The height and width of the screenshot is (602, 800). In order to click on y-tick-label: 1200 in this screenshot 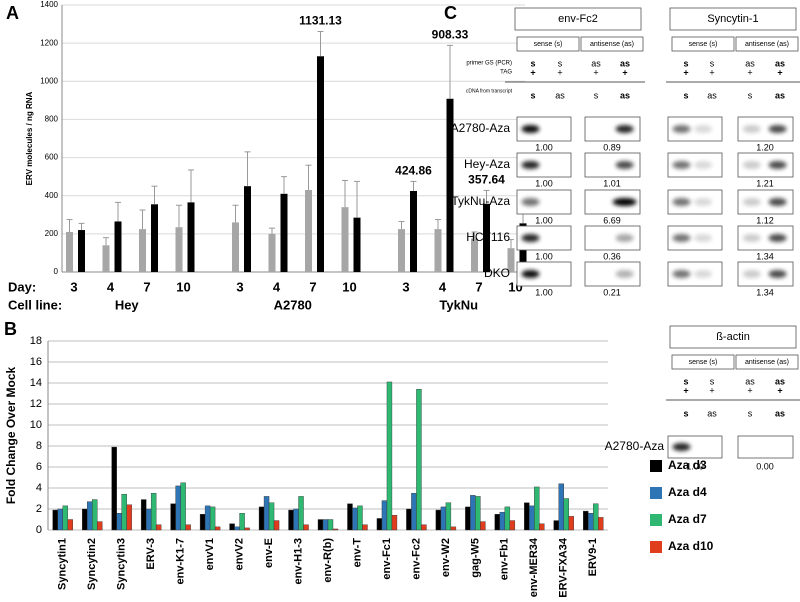, I will do `click(49, 42)`.